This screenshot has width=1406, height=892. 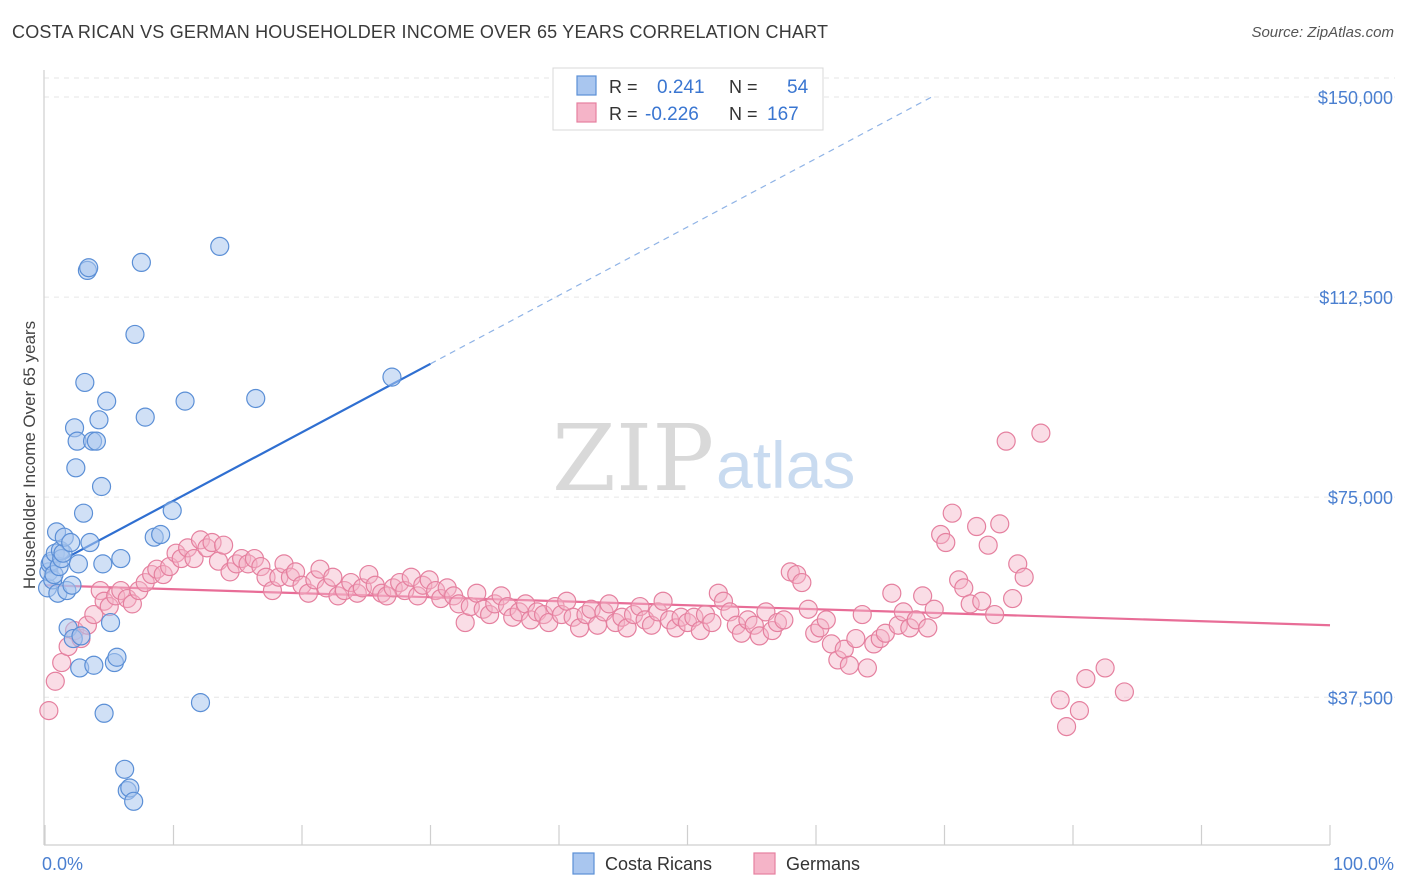 I want to click on legend-n-value: 167, so click(x=783, y=114).